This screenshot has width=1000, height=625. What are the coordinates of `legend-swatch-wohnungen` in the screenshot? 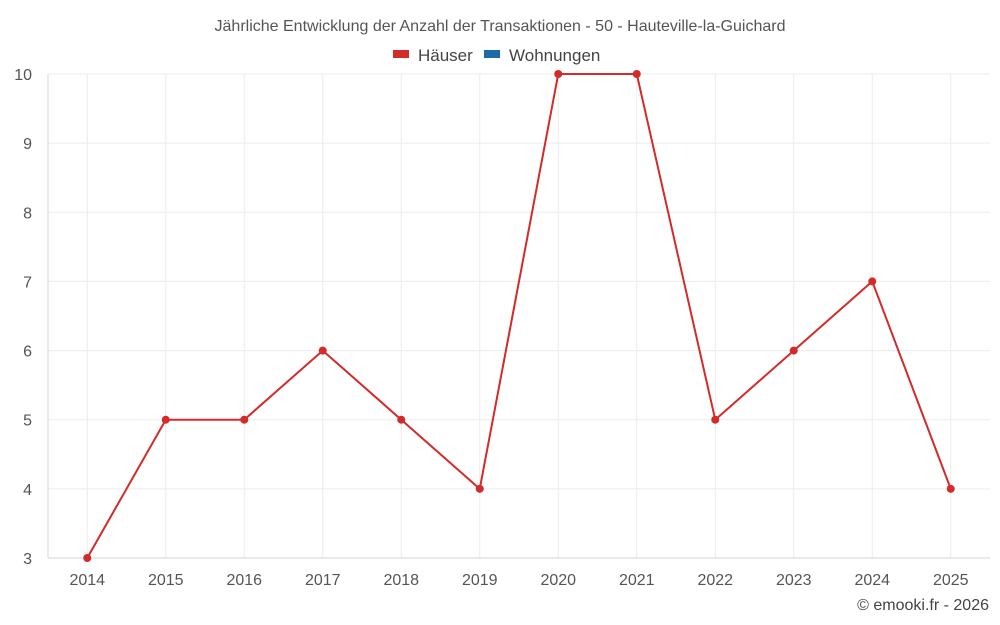 It's located at (492, 54).